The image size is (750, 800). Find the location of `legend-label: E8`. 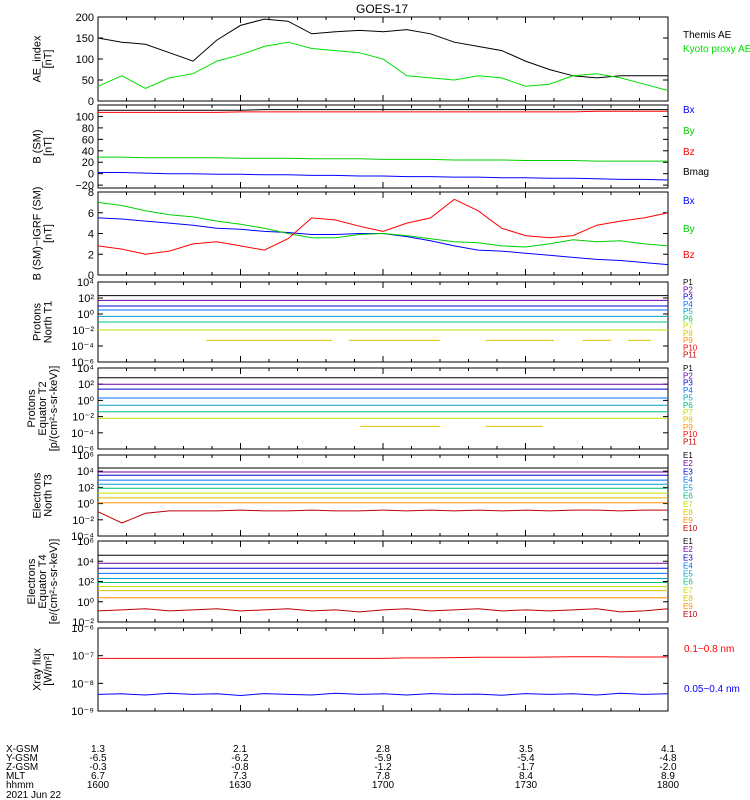

legend-label: E8 is located at coordinates (688, 598).